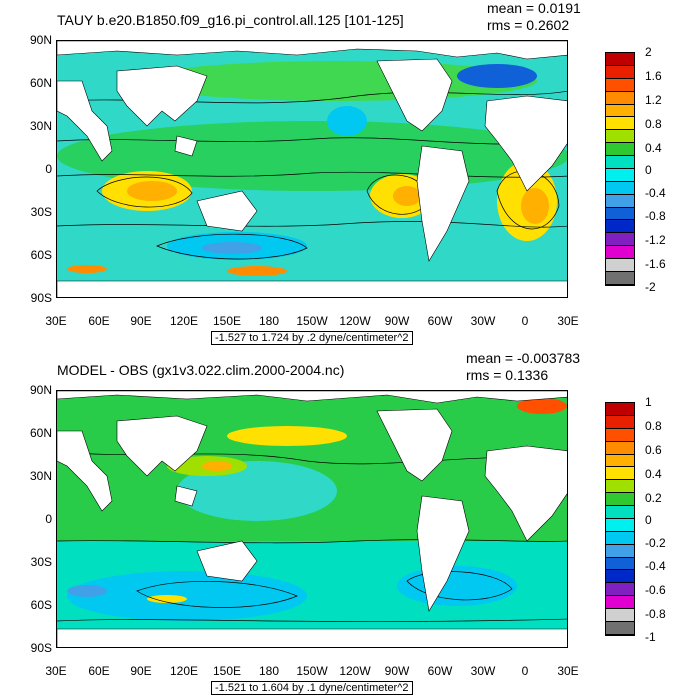 Image resolution: width=700 pixels, height=700 pixels. What do you see at coordinates (653, 474) in the screenshot?
I see `bottom-colorbar-label: 0.4` at bounding box center [653, 474].